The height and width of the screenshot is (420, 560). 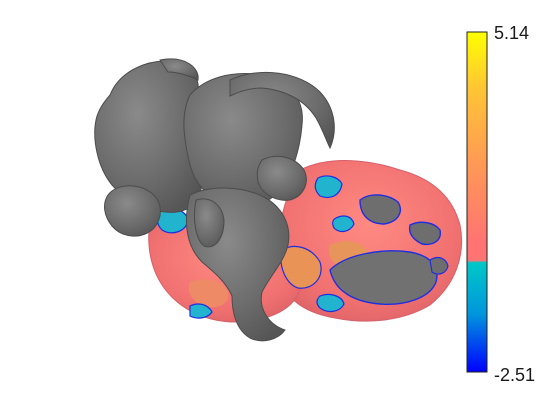 What do you see at coordinates (477, 202) in the screenshot?
I see `colorbar` at bounding box center [477, 202].